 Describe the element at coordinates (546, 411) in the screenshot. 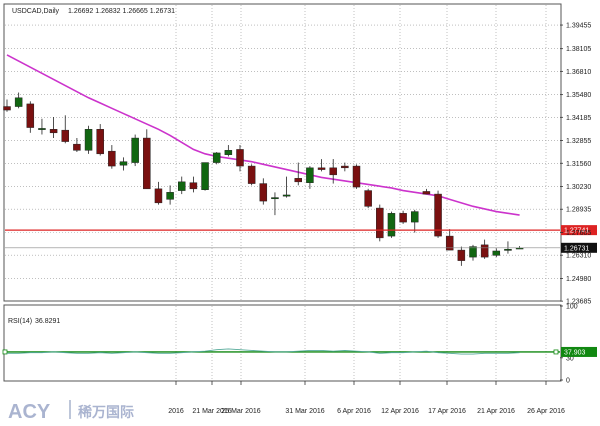

I see `time-tick-label: 26 Apr 2016` at that location.